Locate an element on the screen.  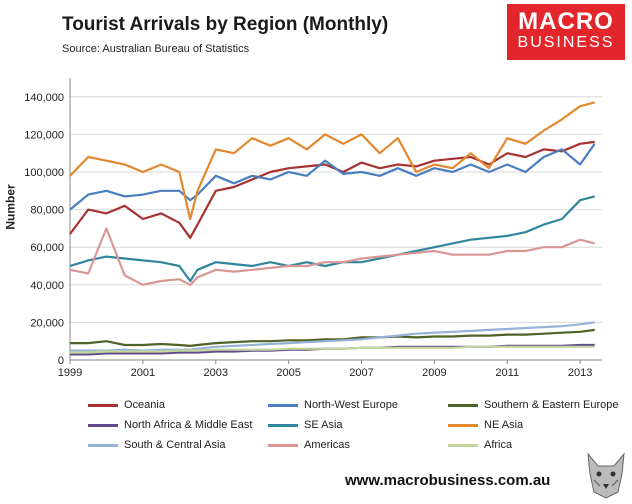
y-axis-label: Number is located at coordinates (10, 207).